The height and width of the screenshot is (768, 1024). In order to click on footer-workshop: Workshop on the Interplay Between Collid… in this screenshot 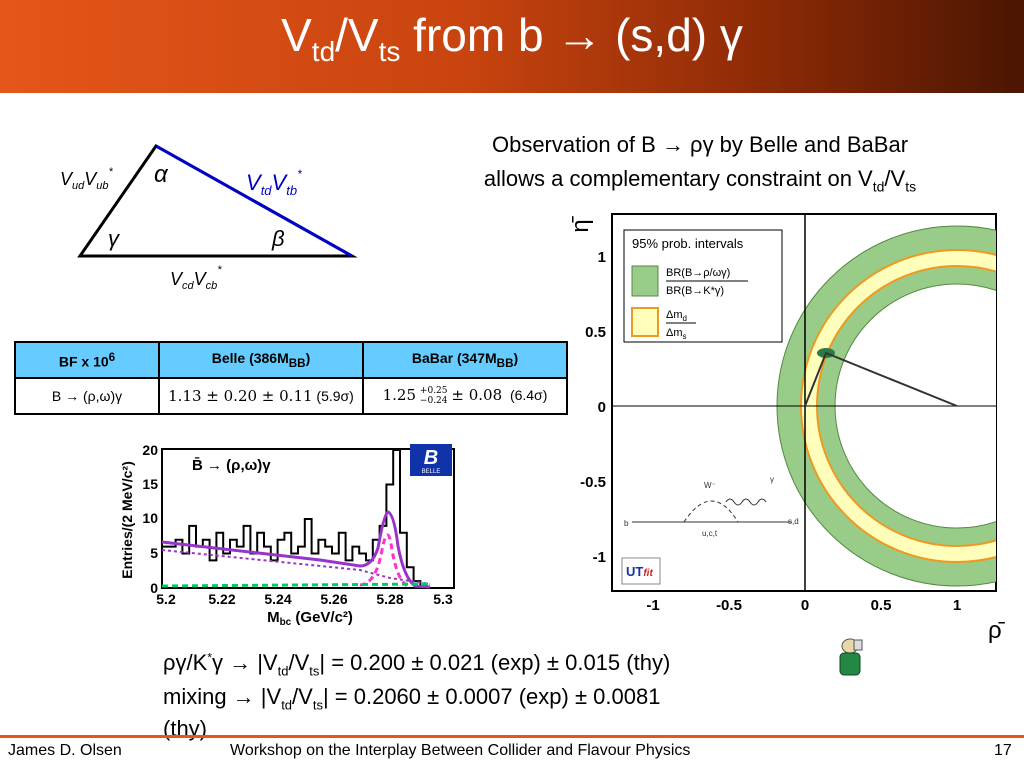, I will do `click(460, 750)`.